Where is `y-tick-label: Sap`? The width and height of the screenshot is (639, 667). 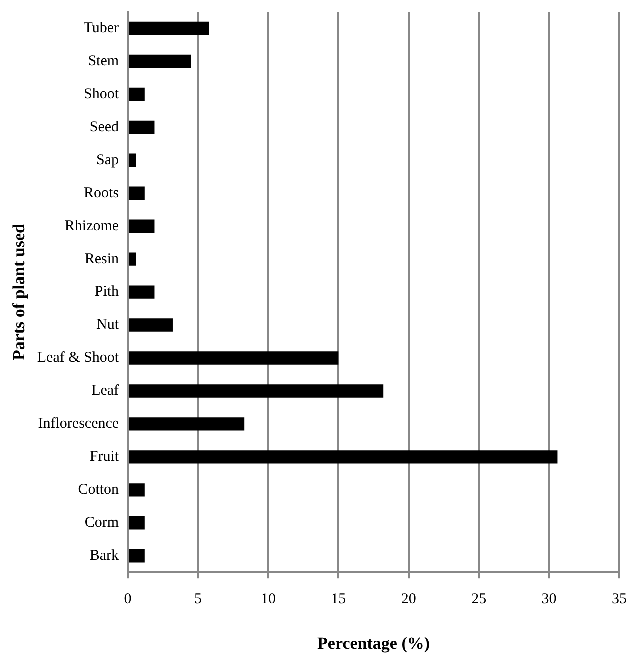
y-tick-label: Sap is located at coordinates (108, 160).